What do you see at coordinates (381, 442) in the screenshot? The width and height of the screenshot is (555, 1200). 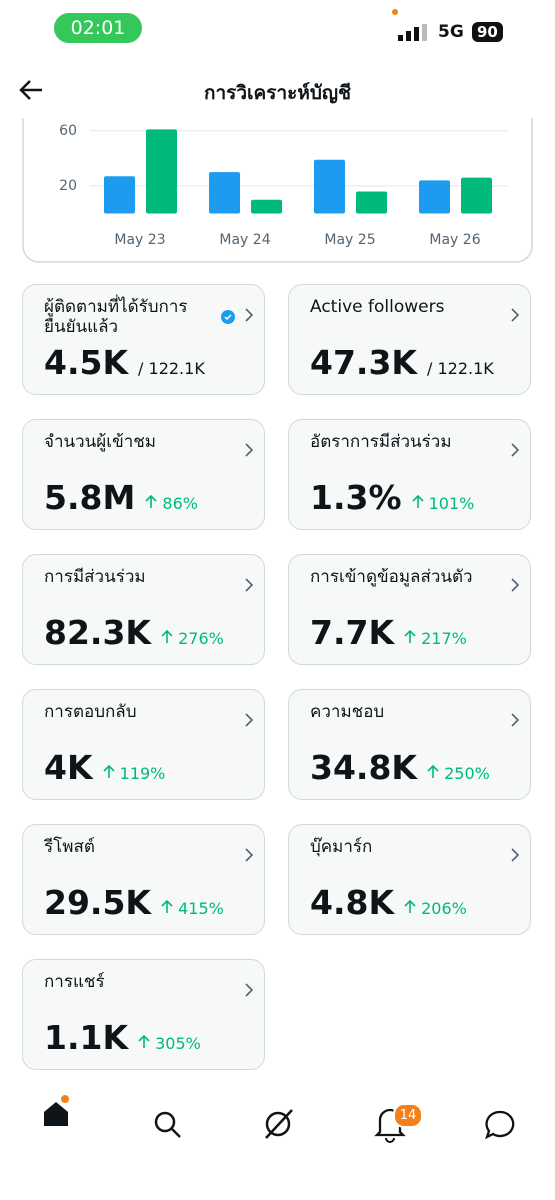 I see `card-label: อัตราการมีส่วนร่วม` at bounding box center [381, 442].